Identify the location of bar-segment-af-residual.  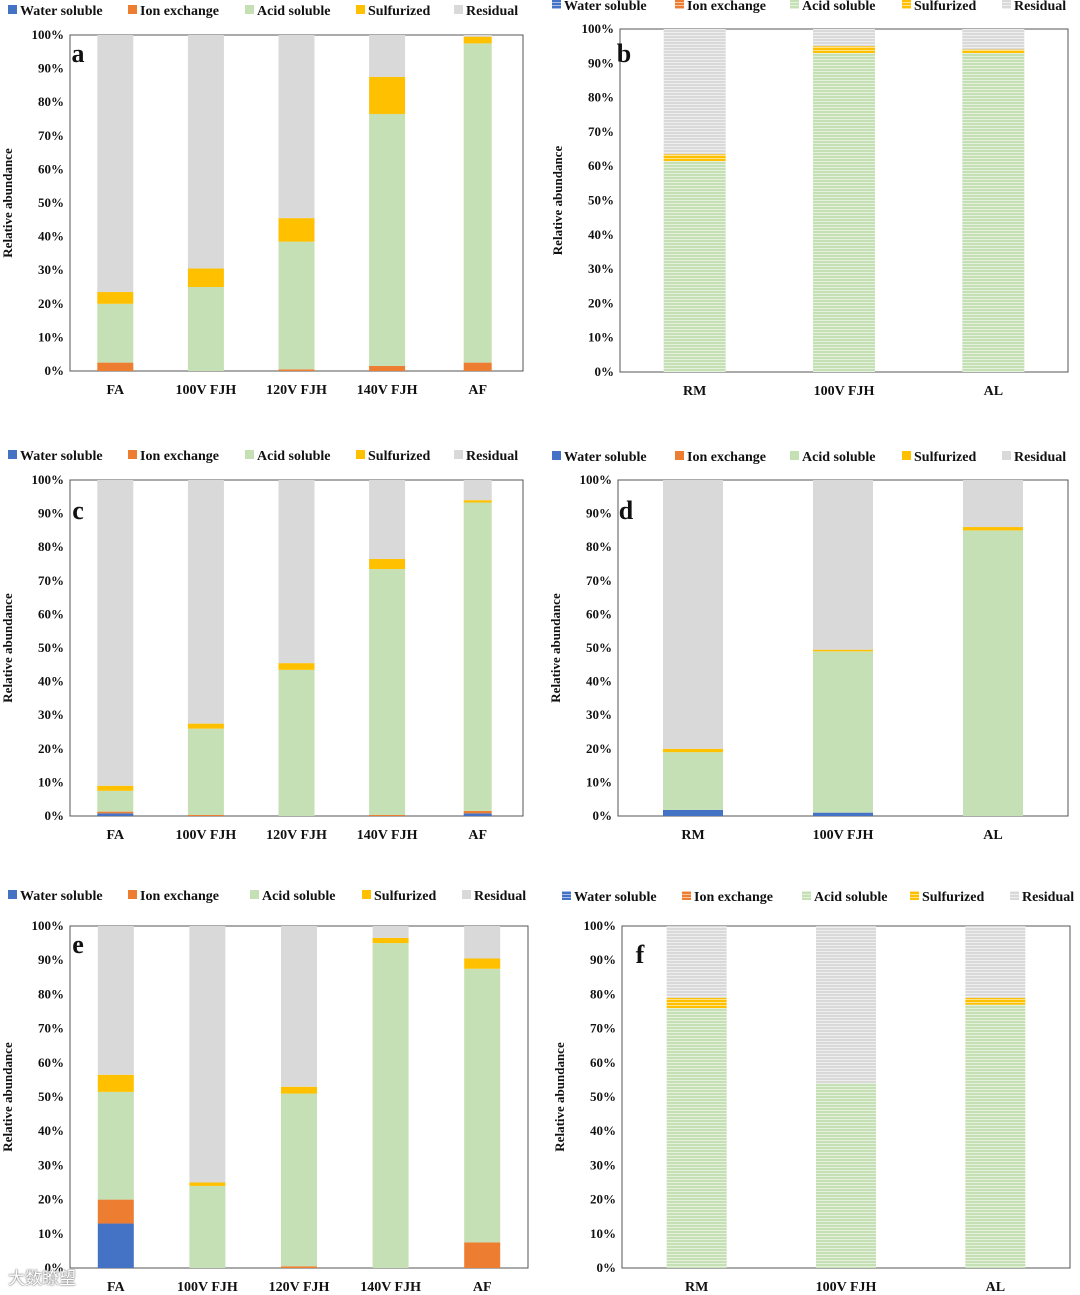
(477, 490).